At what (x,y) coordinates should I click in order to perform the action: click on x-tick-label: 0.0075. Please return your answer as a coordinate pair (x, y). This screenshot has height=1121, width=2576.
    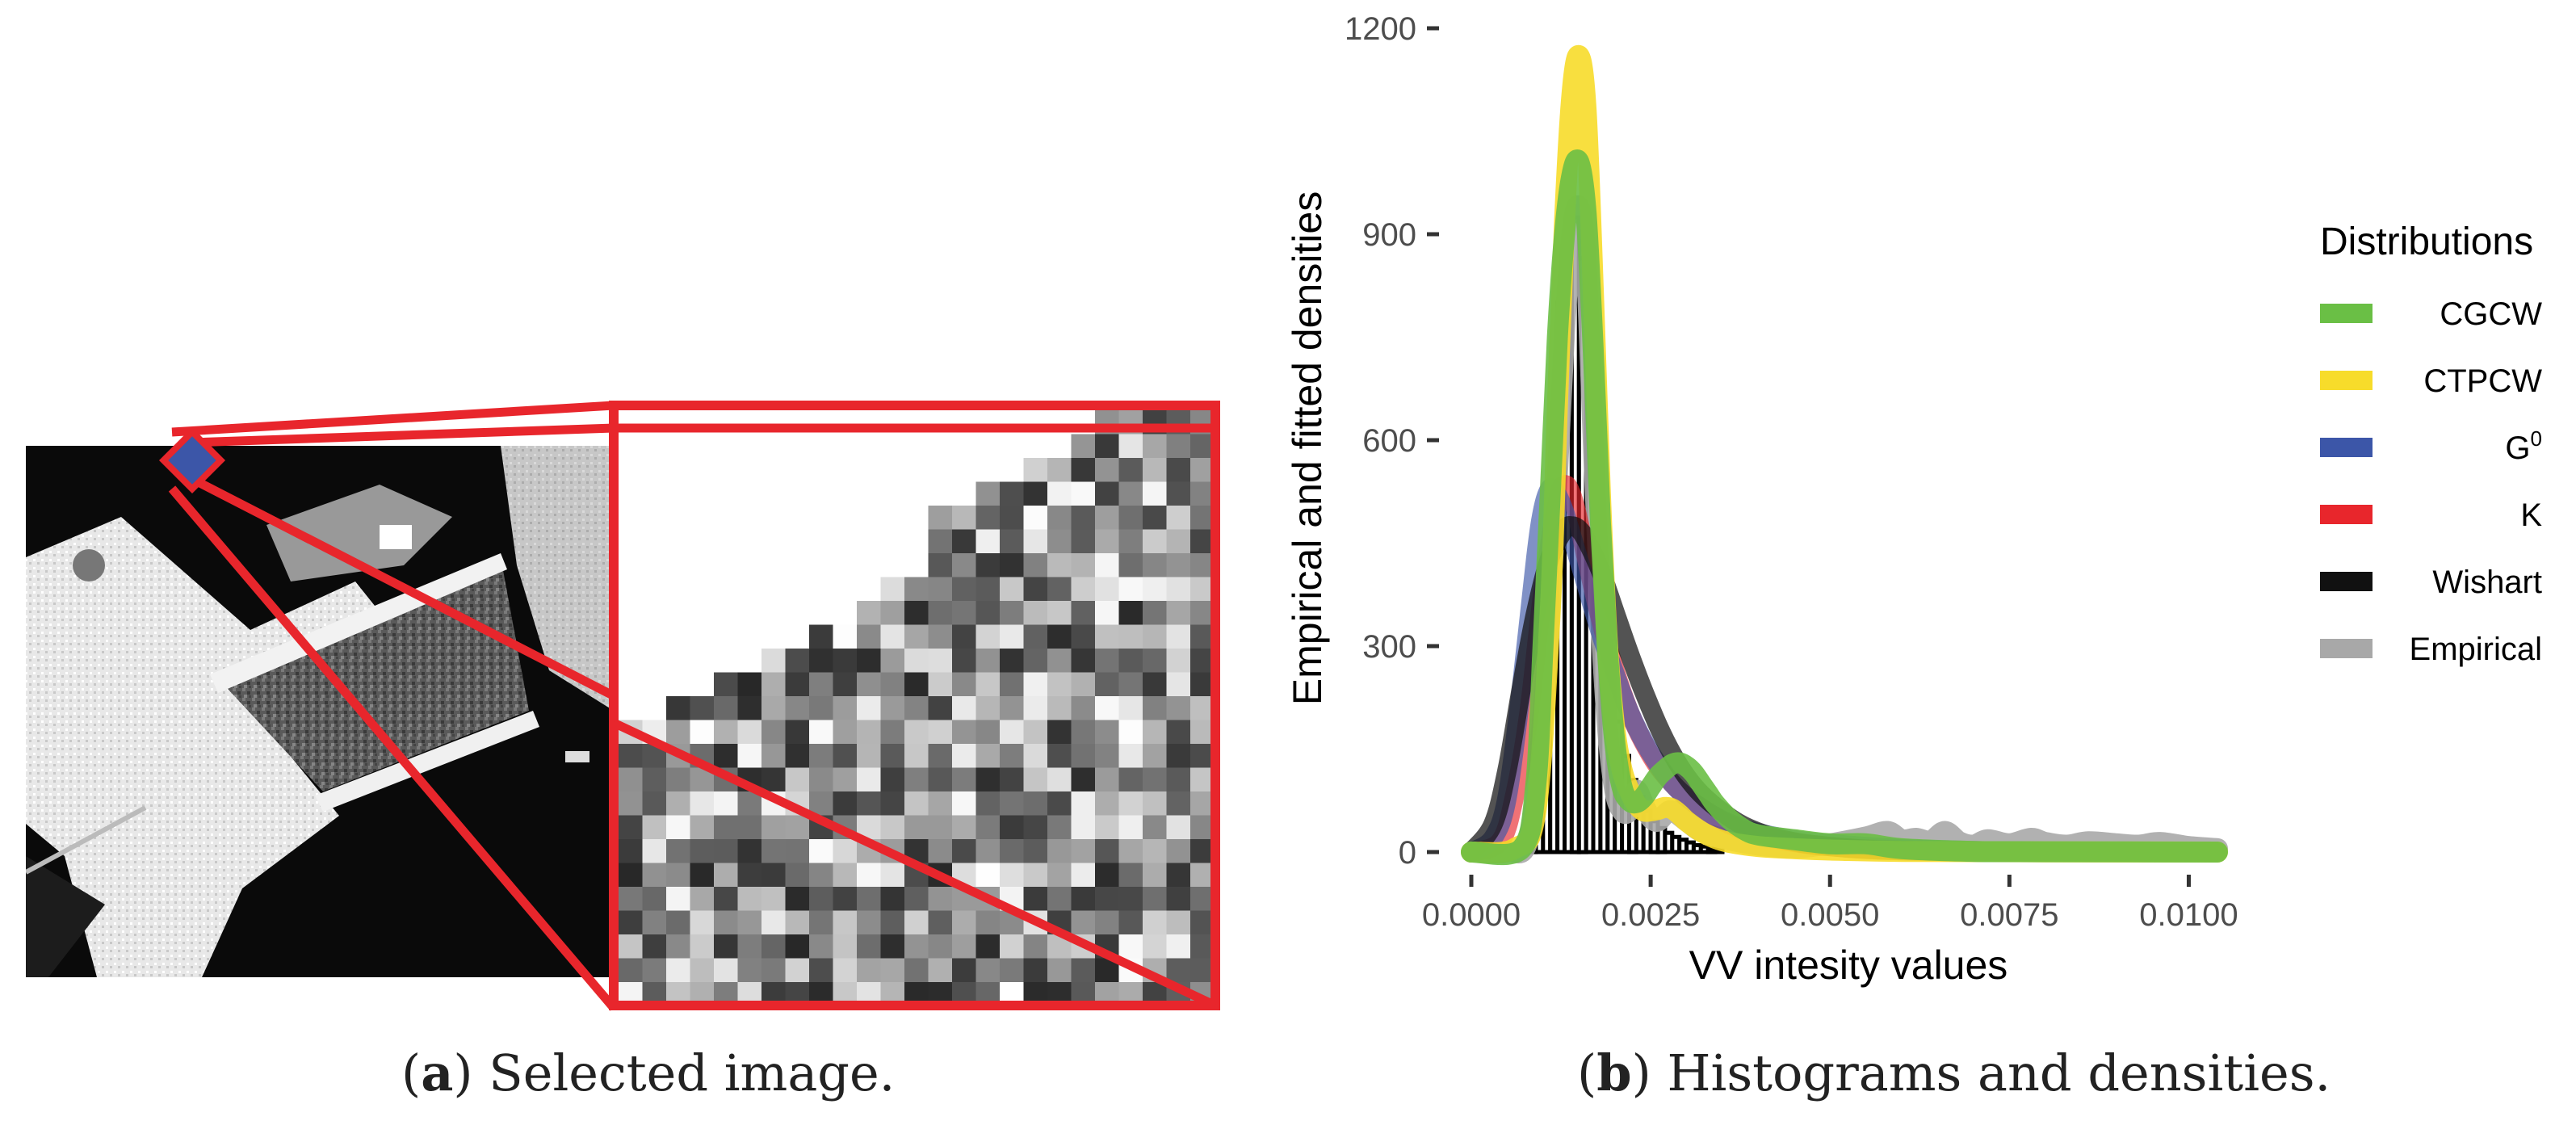
    Looking at the image, I should click on (2009, 915).